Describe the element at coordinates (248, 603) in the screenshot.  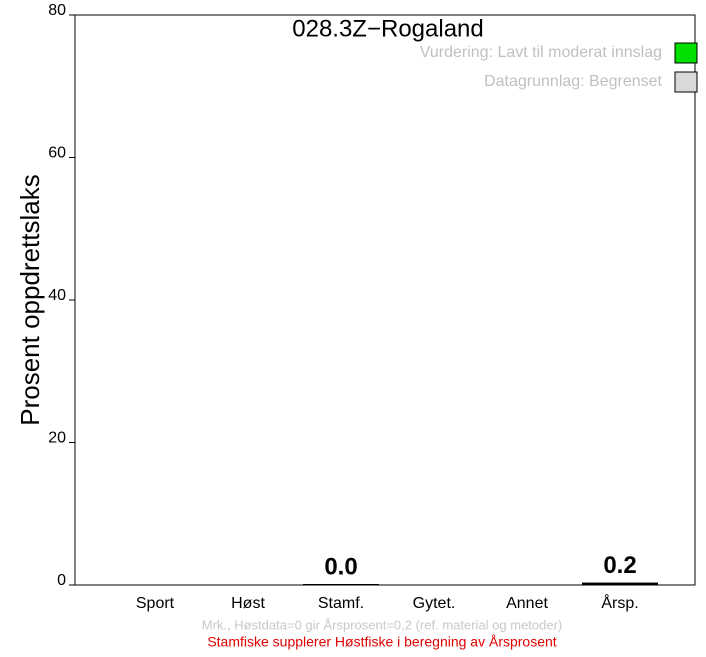
I see `x-tick-label: Høst` at that location.